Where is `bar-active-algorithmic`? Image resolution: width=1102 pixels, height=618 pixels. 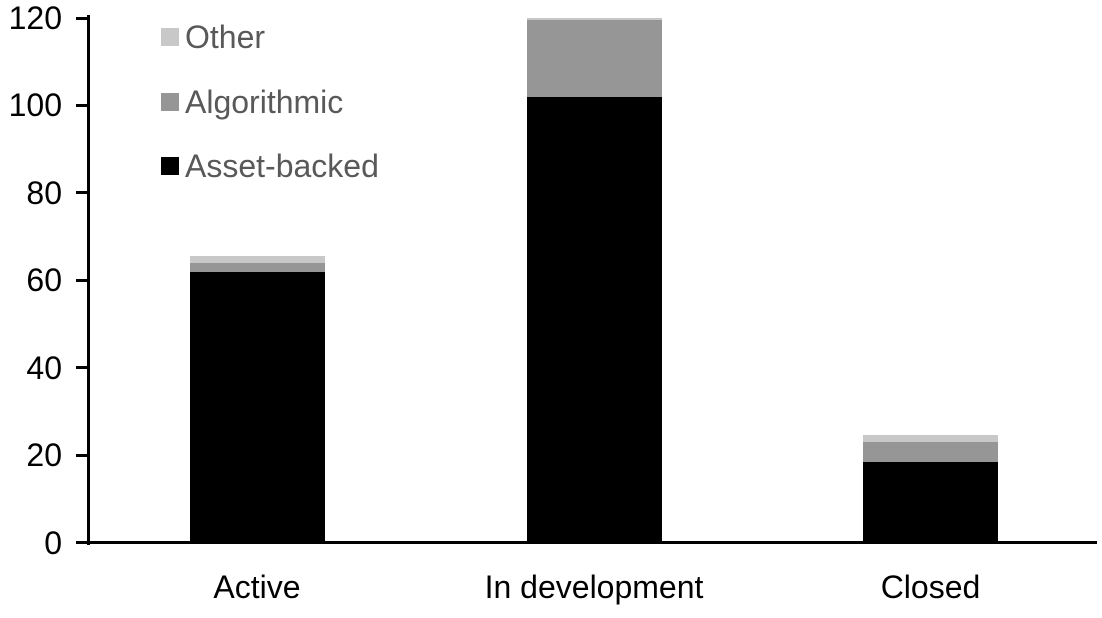
bar-active-algorithmic is located at coordinates (257, 267).